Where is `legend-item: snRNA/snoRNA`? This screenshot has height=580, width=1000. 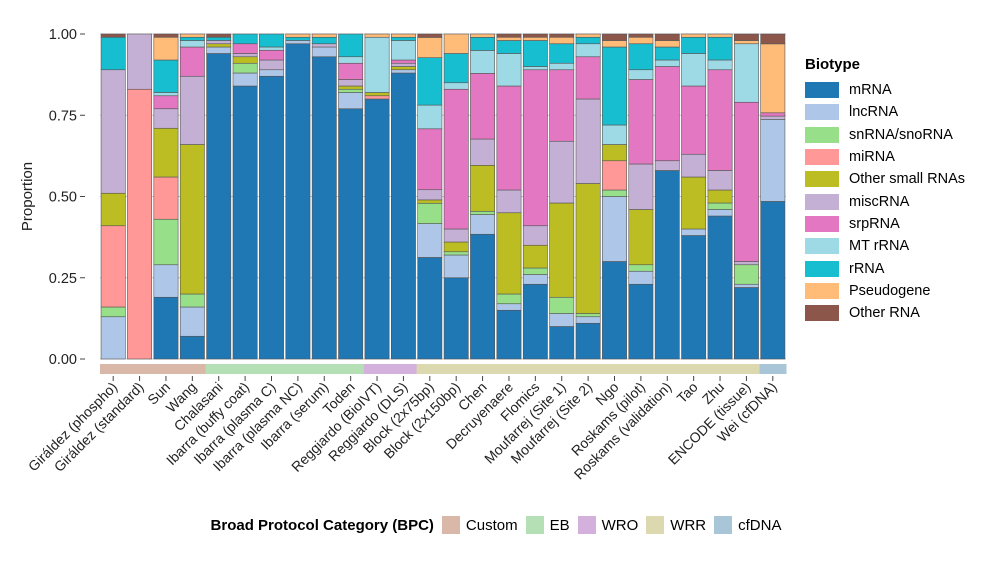
legend-item: snRNA/snoRNA is located at coordinates (885, 135).